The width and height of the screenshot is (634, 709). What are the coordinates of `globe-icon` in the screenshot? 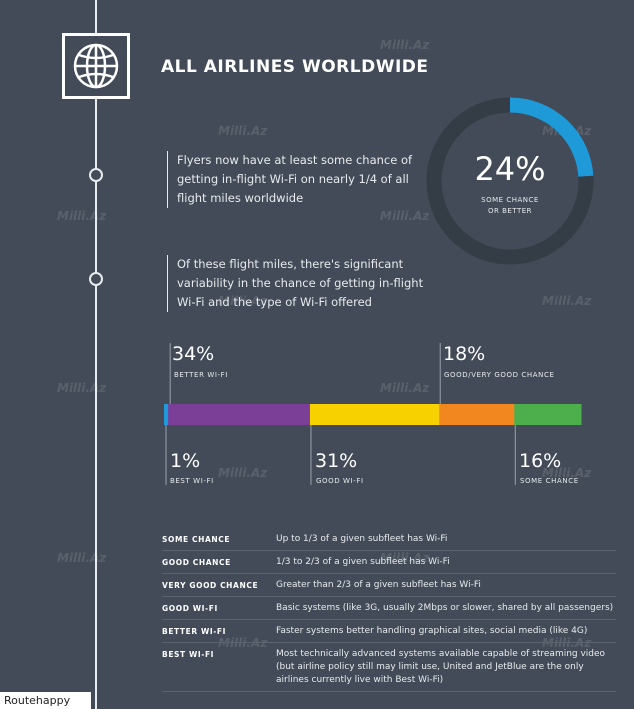 It's located at (96, 66).